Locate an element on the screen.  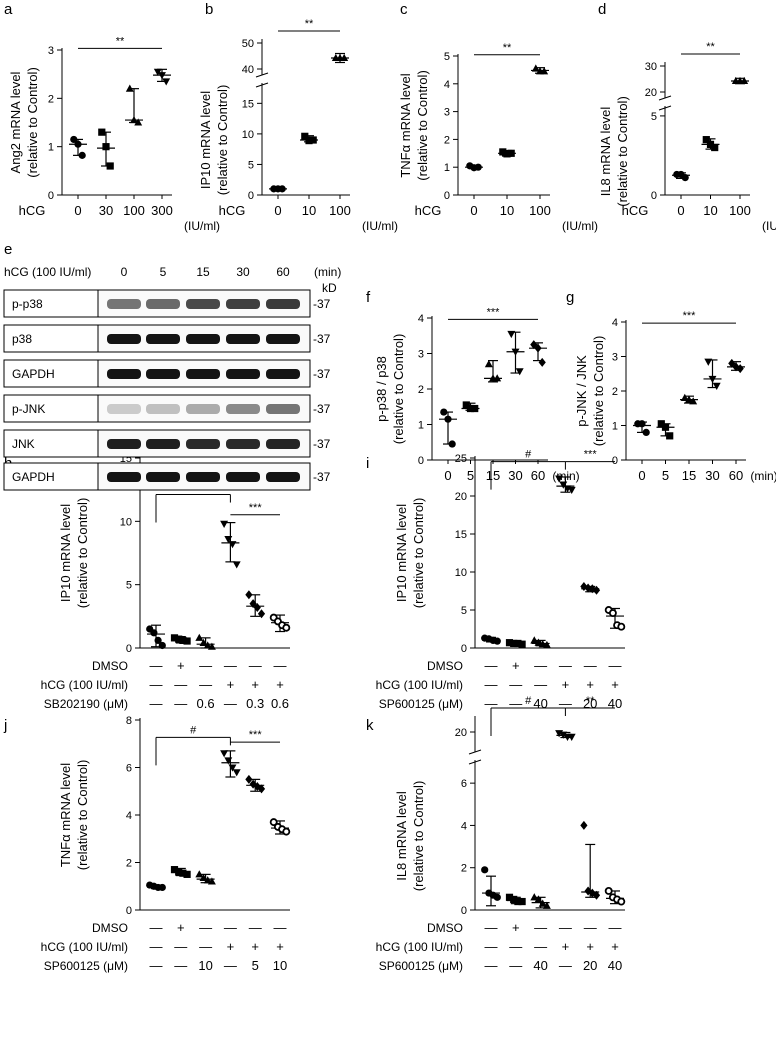
y-tick-label: 3 is located at coordinates (447, 113).